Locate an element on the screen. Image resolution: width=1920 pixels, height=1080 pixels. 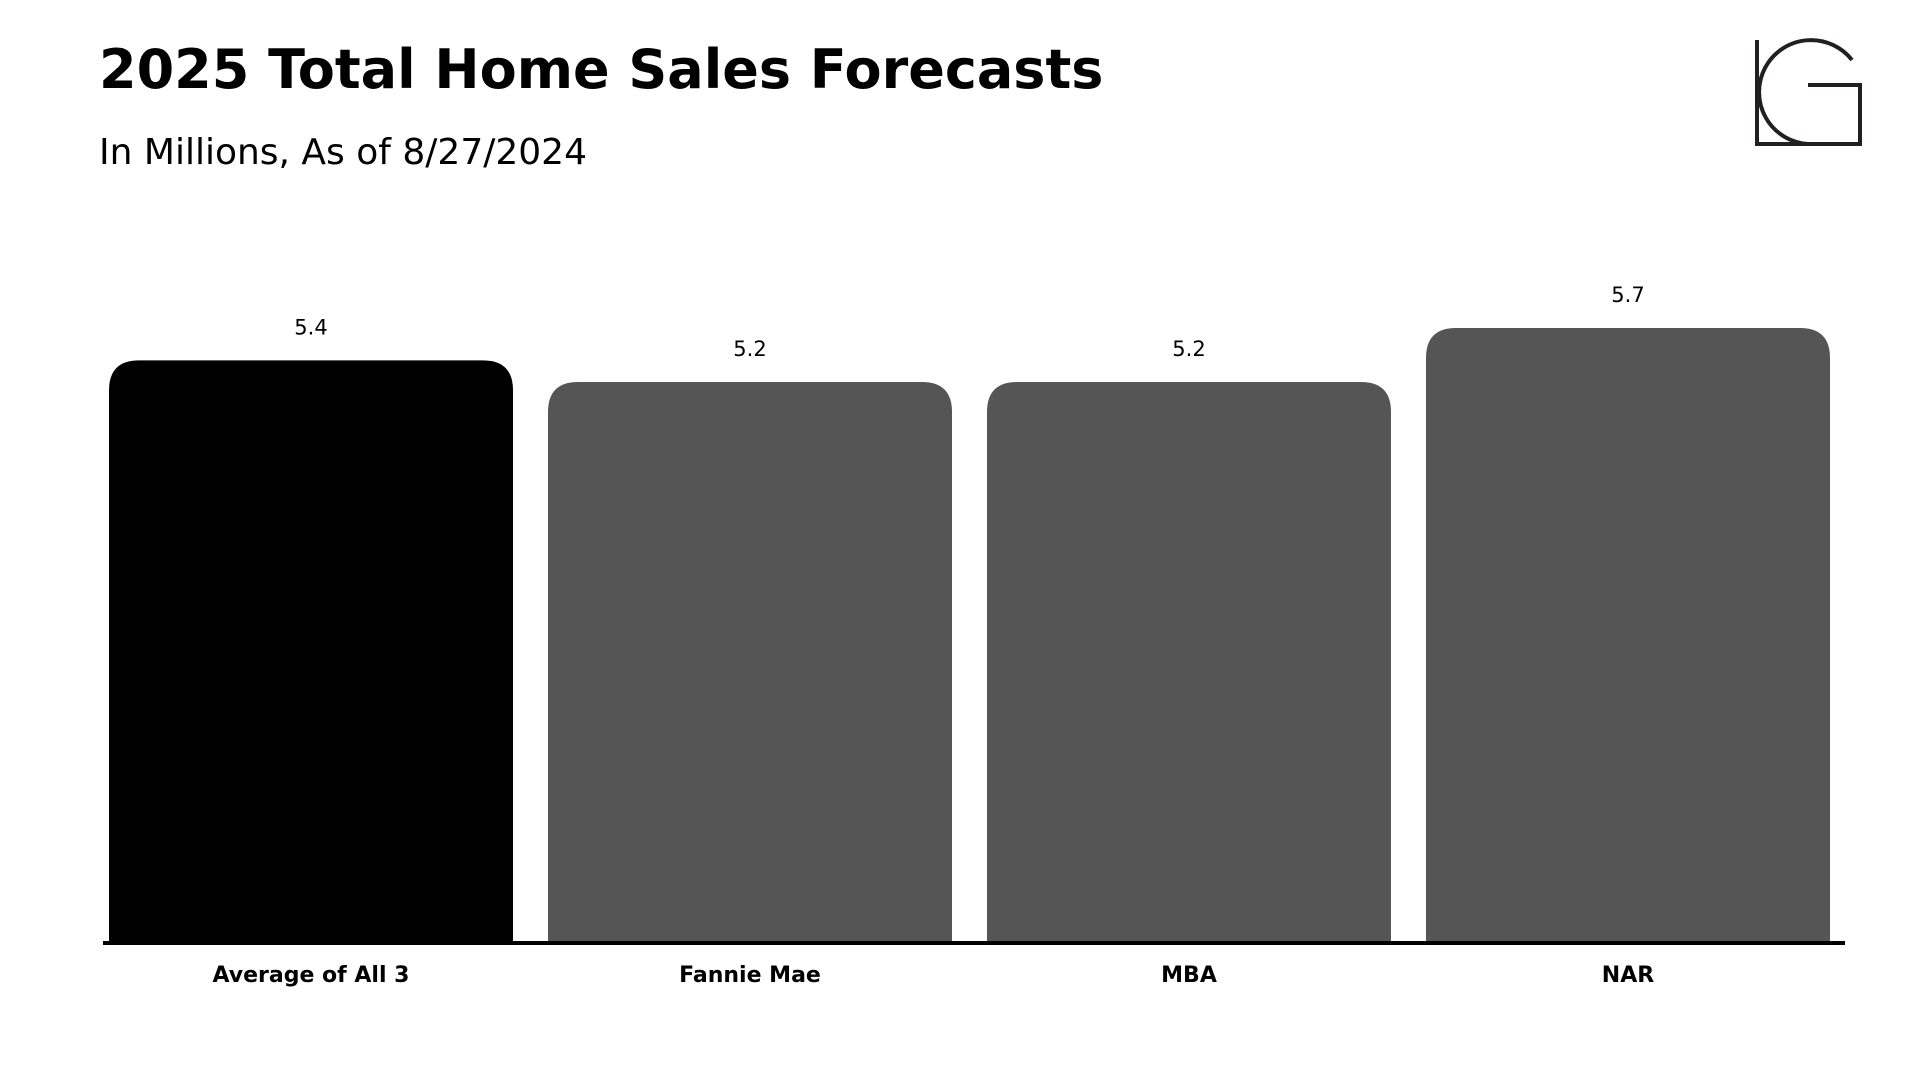
x-tick-label: Average of All 3 is located at coordinates (311, 975).